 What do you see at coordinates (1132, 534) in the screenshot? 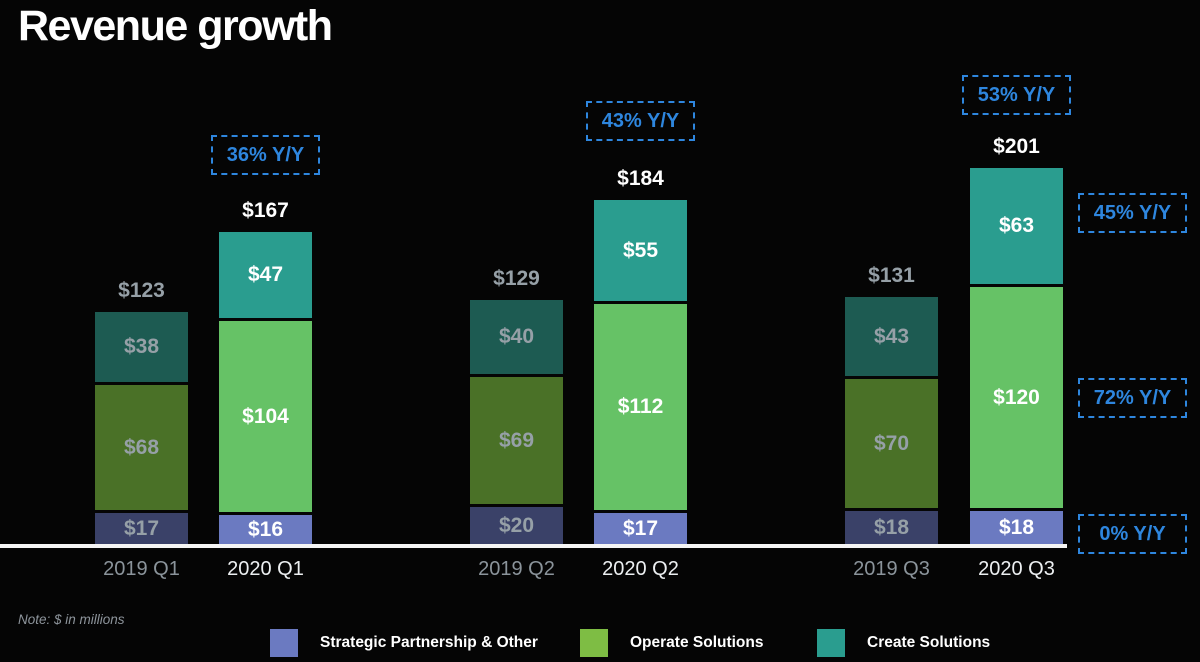
I see `yoy-callout-right: 0% Y/Y` at bounding box center [1132, 534].